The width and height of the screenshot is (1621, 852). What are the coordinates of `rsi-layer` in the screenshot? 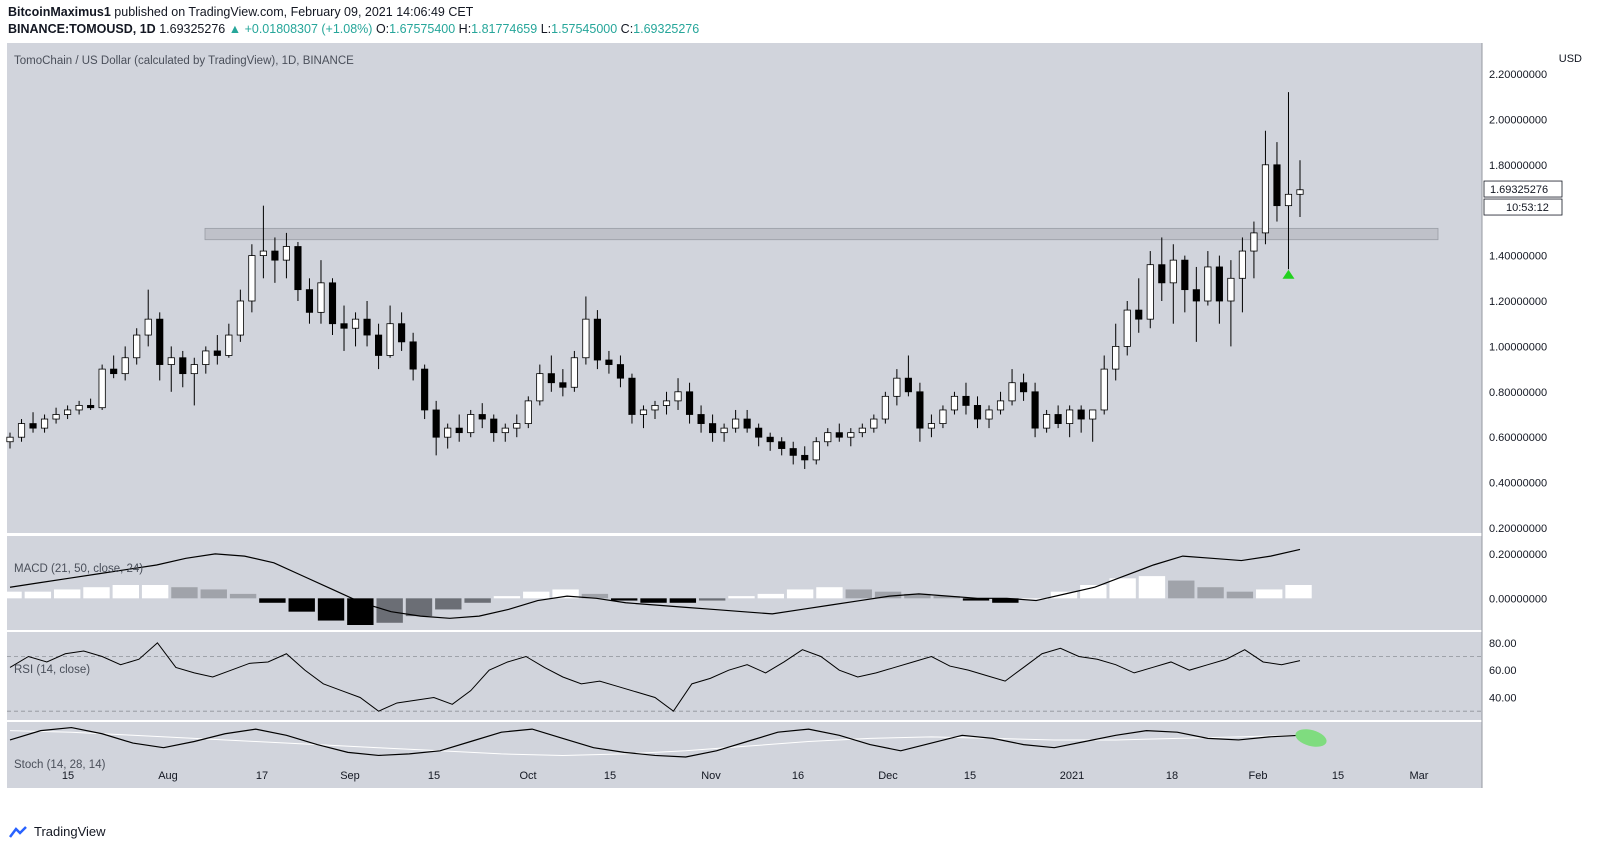 It's located at (744, 677).